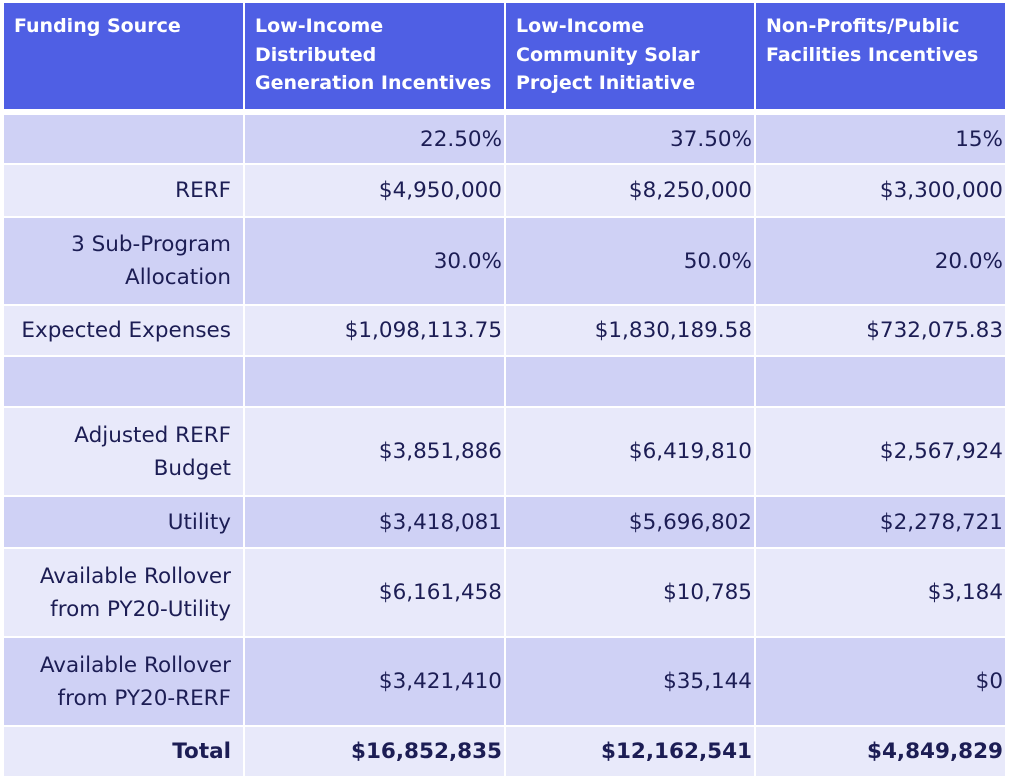 The image size is (1009, 780). I want to click on cell-value: $8,250,000, so click(630, 190).